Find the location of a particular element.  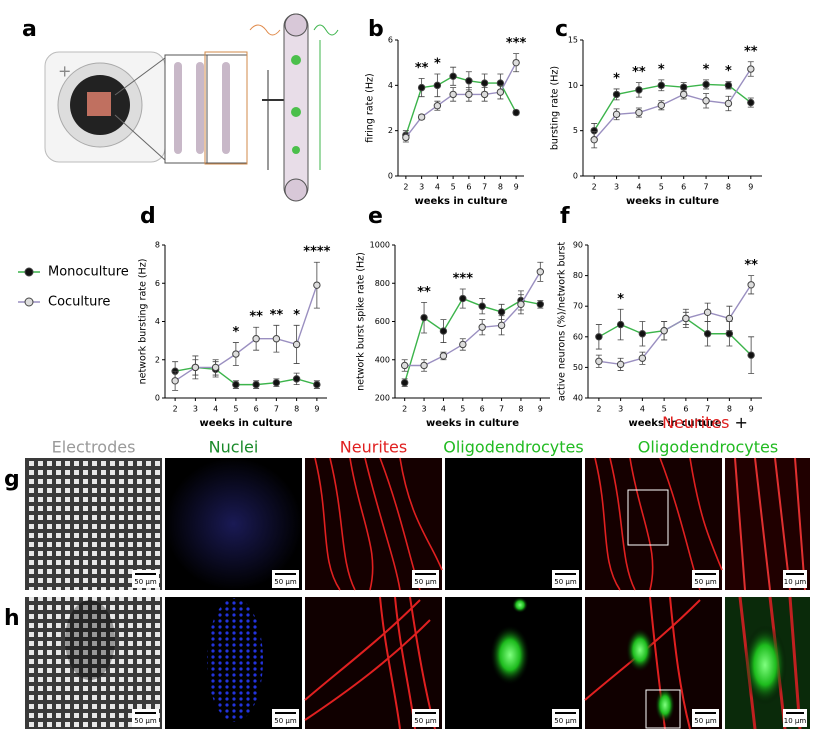

x-tick-label: 2 is located at coordinates (175, 409).